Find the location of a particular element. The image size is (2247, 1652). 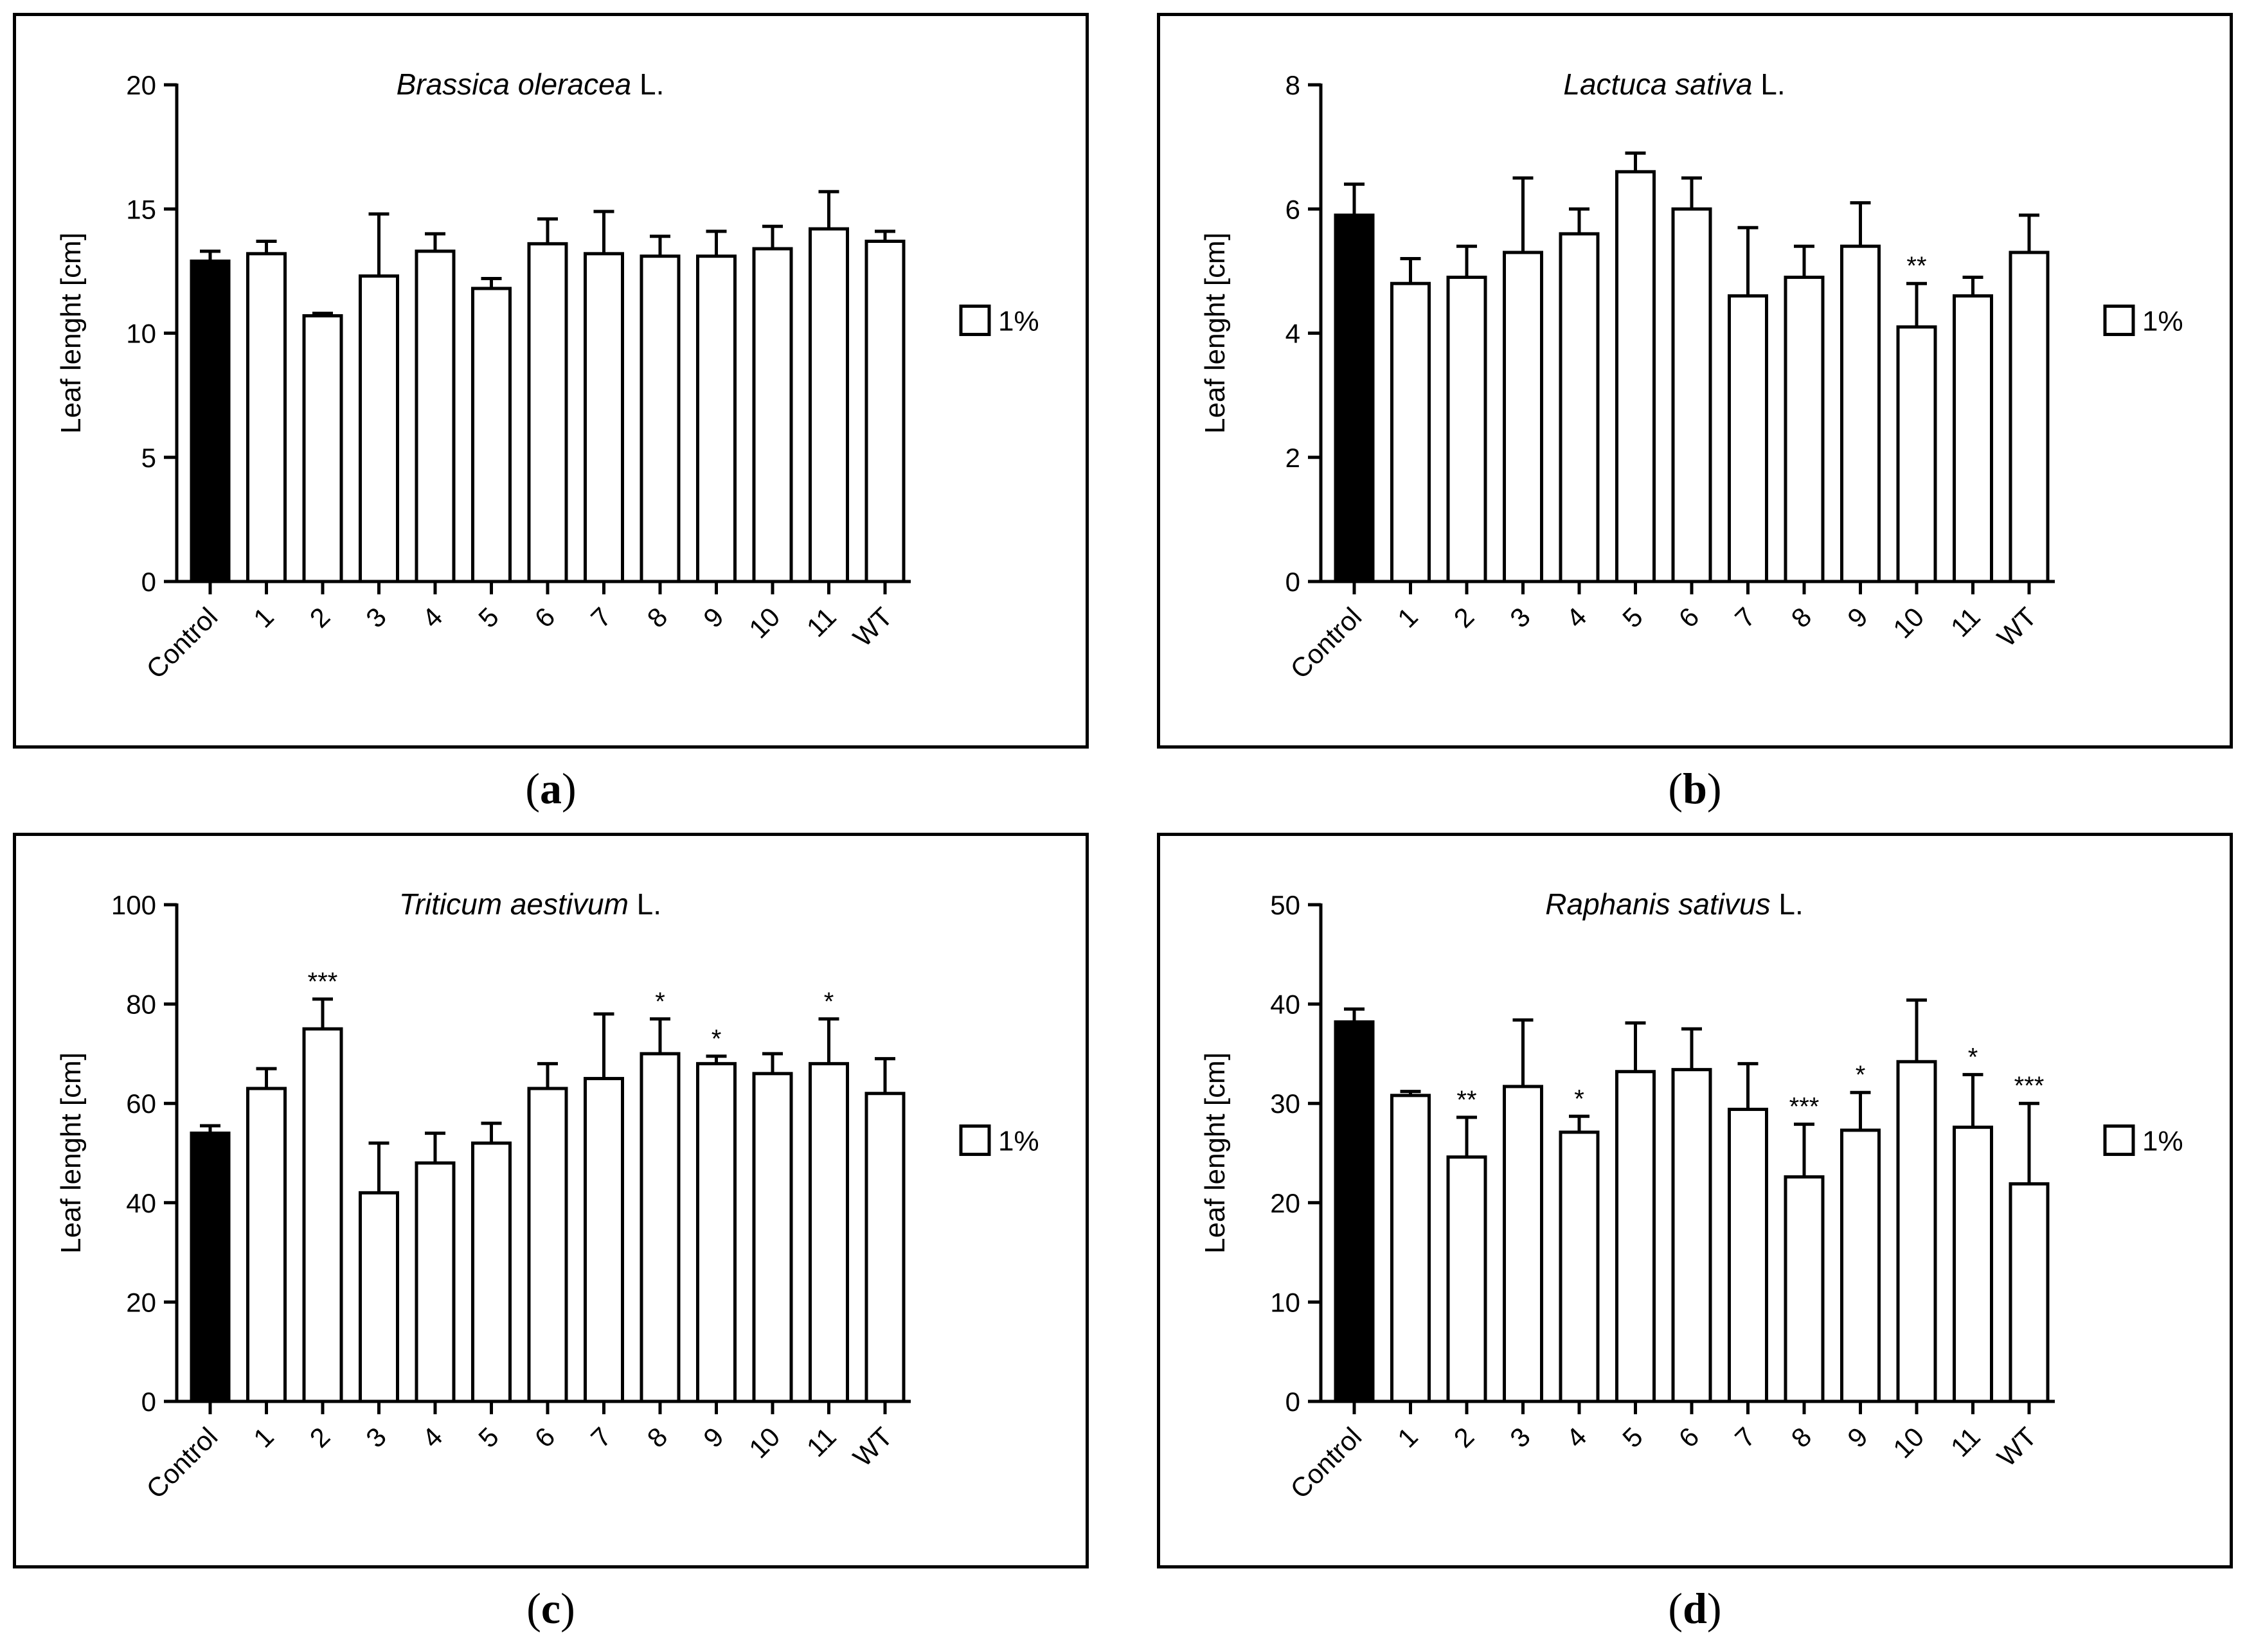

y-tick-label: 80 is located at coordinates (141, 1005).